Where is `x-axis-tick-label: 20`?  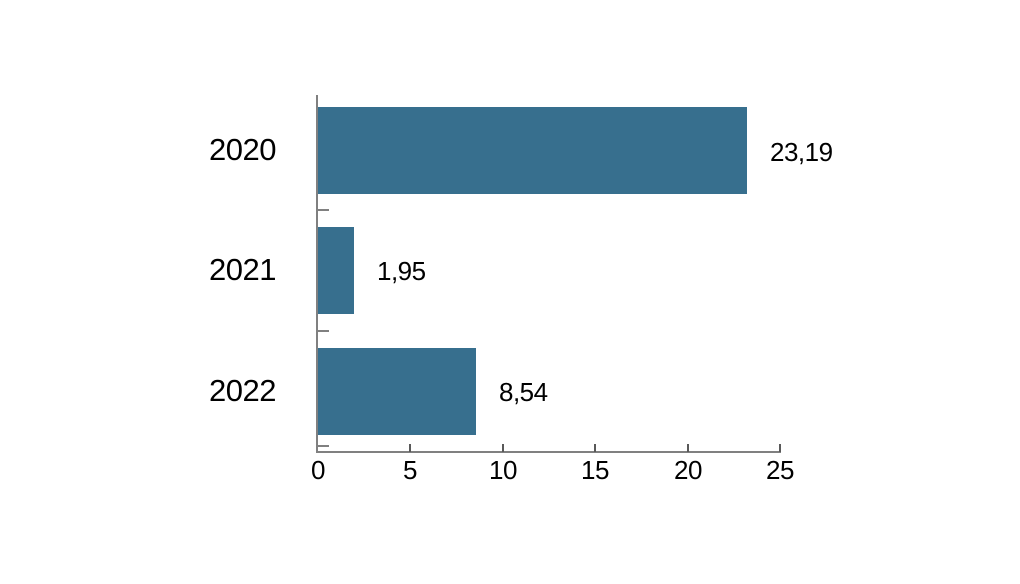
x-axis-tick-label: 20 is located at coordinates (688, 470).